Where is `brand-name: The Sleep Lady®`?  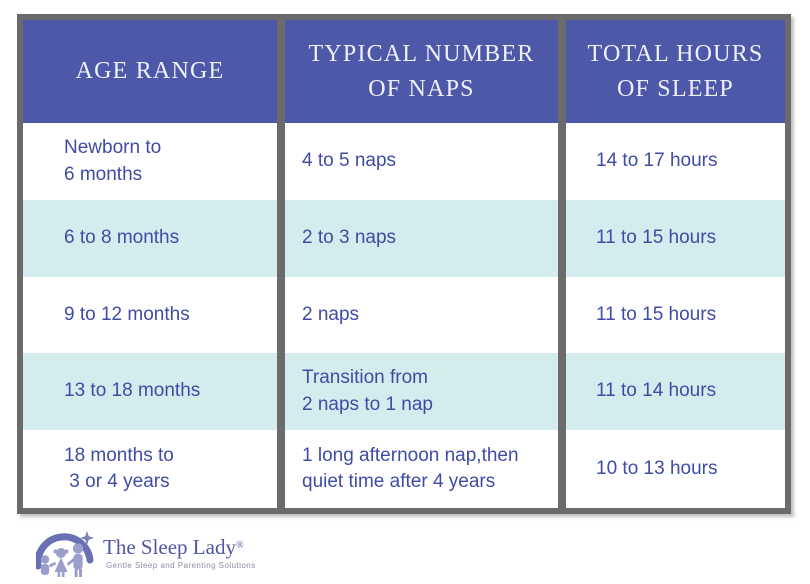
brand-name: The Sleep Lady® is located at coordinates (179, 546).